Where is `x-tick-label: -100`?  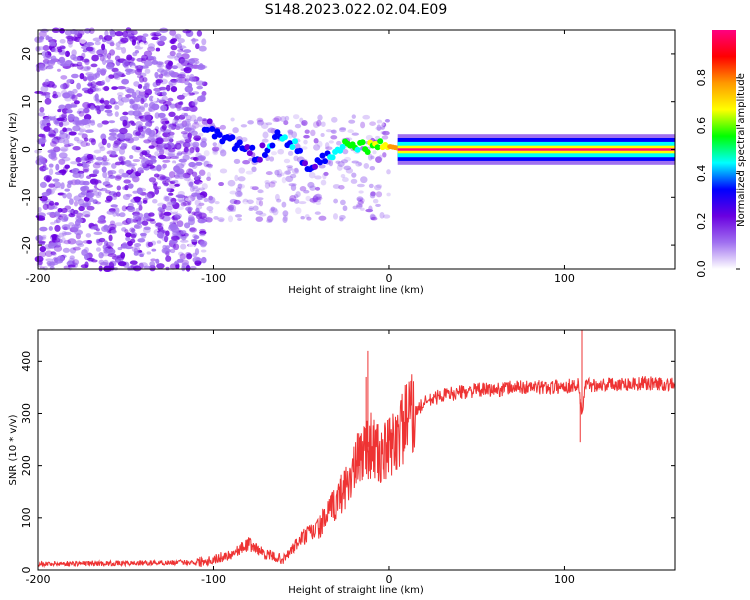 x-tick-label: -100 is located at coordinates (213, 278).